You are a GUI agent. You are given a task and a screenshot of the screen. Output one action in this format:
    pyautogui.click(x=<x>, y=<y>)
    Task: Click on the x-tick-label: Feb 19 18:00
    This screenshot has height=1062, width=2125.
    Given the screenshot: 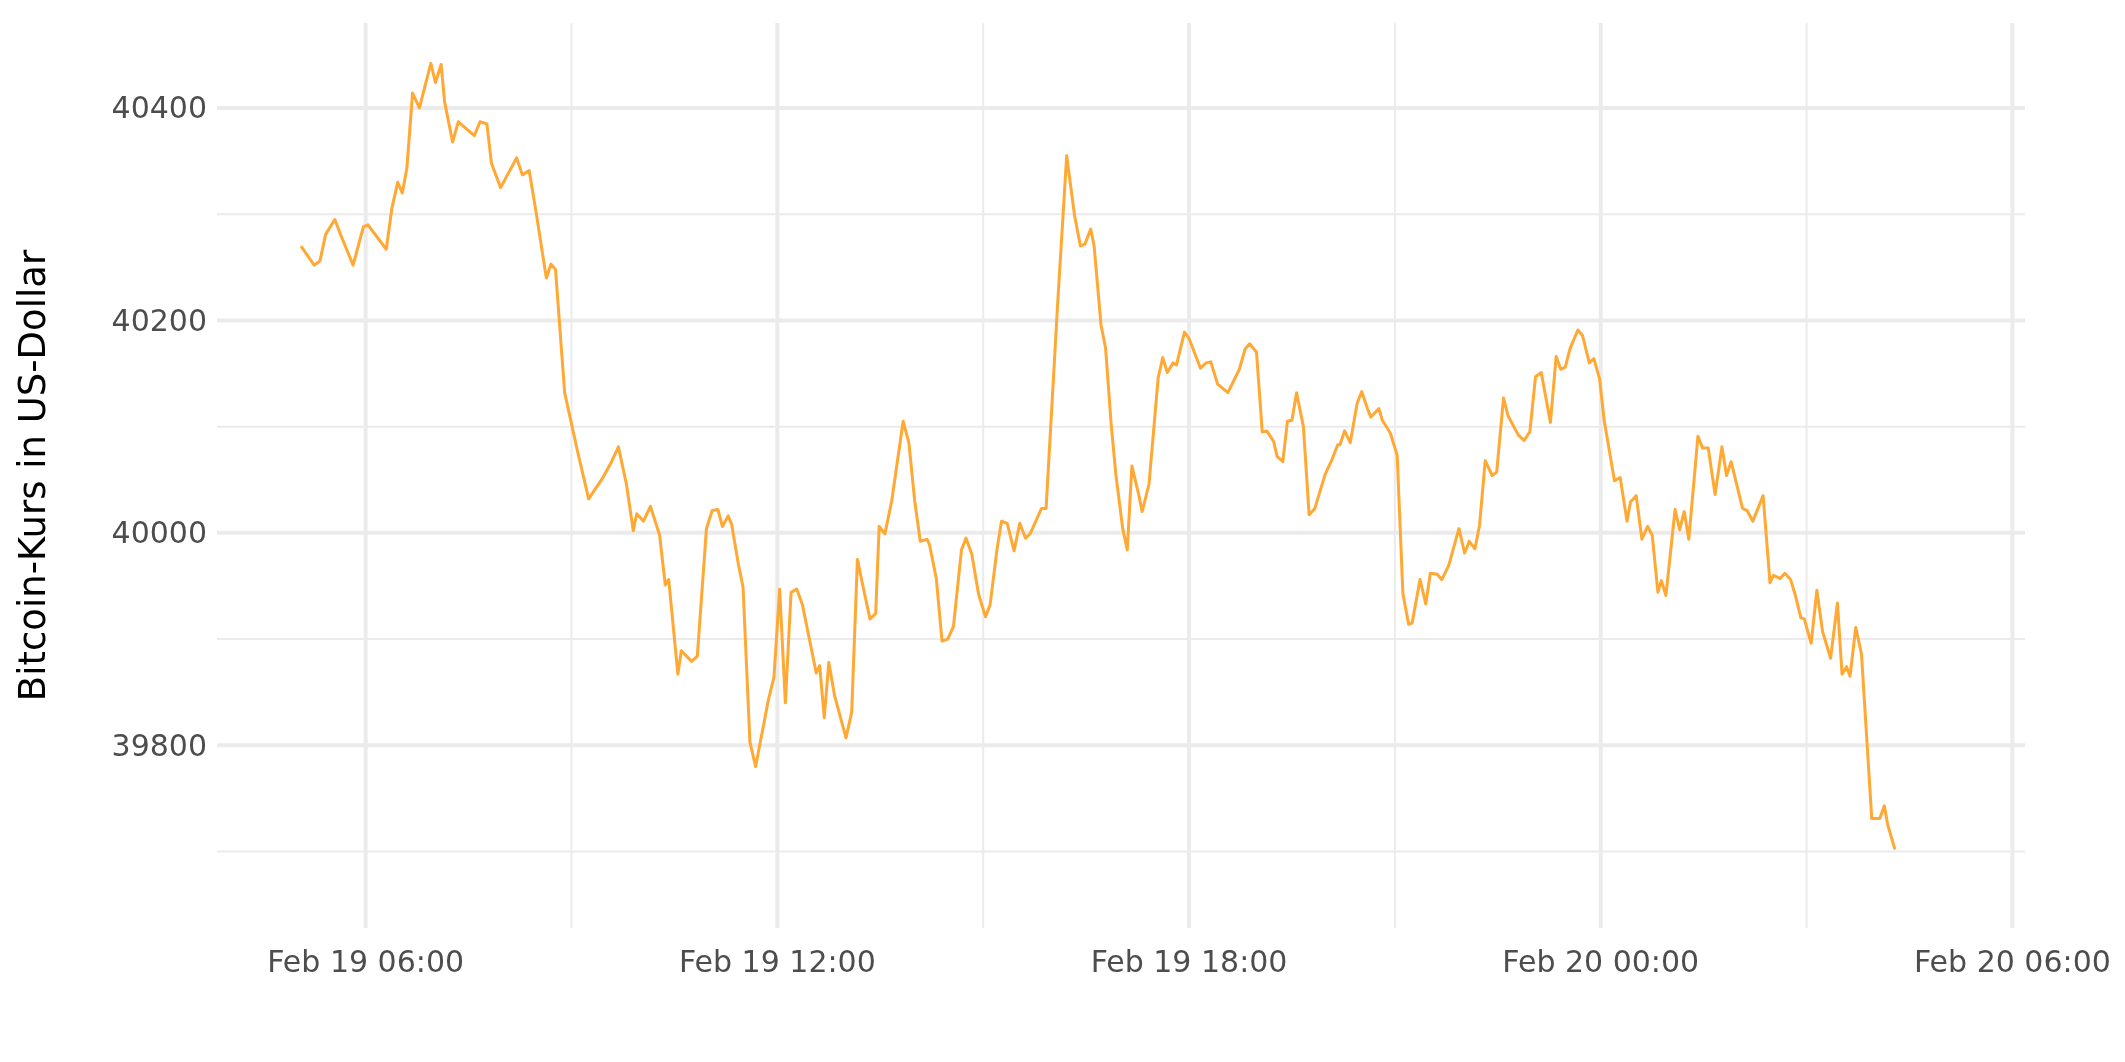 What is the action you would take?
    pyautogui.click(x=1189, y=961)
    